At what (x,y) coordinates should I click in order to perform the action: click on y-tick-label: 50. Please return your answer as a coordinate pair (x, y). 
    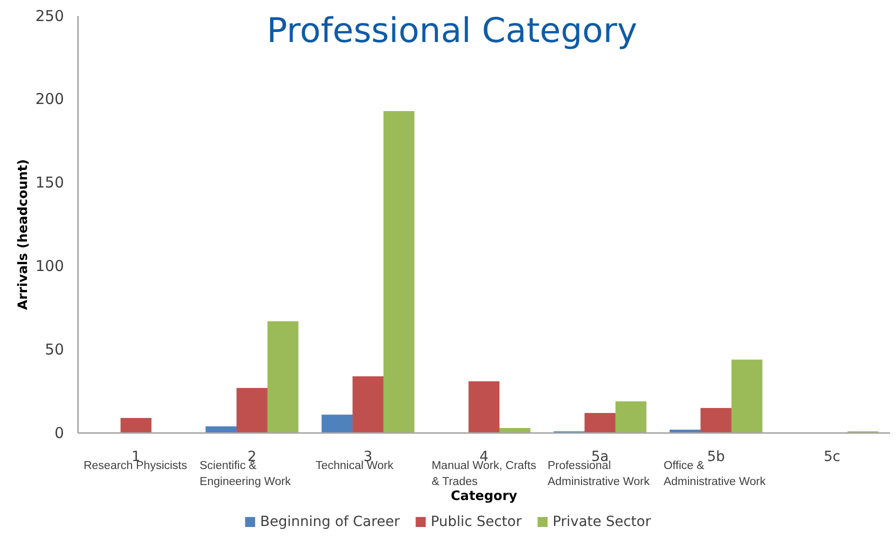
    Looking at the image, I should click on (54, 349).